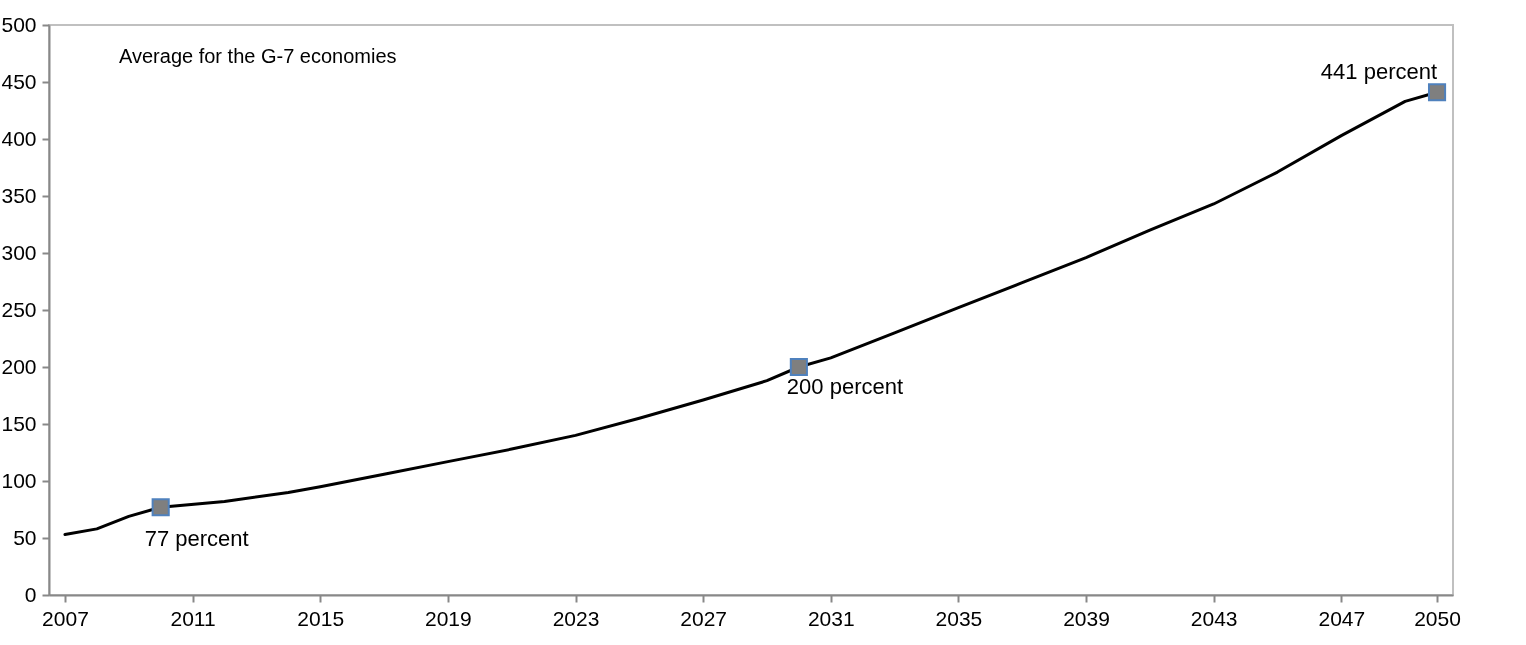 The image size is (1526, 645). Describe the element at coordinates (19, 195) in the screenshot. I see `y-tick-label: 350` at that location.